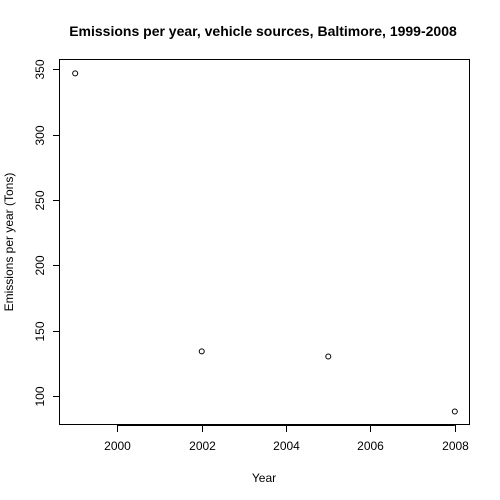 Image resolution: width=500 pixels, height=500 pixels. Describe the element at coordinates (40, 69) in the screenshot. I see `y-tick-label: 350` at that location.